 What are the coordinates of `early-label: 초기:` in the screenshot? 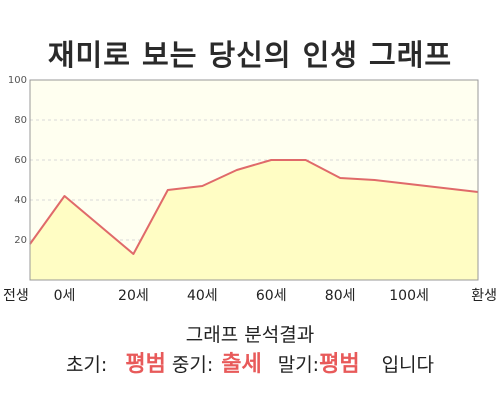 It's located at (86, 365).